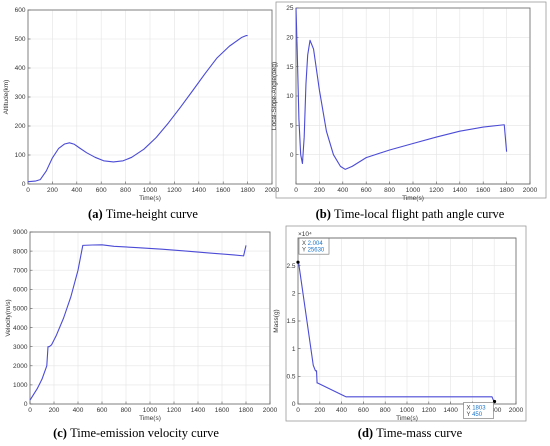  What do you see at coordinates (20, 126) in the screenshot?
I see `y-tick-label: 200` at bounding box center [20, 126].